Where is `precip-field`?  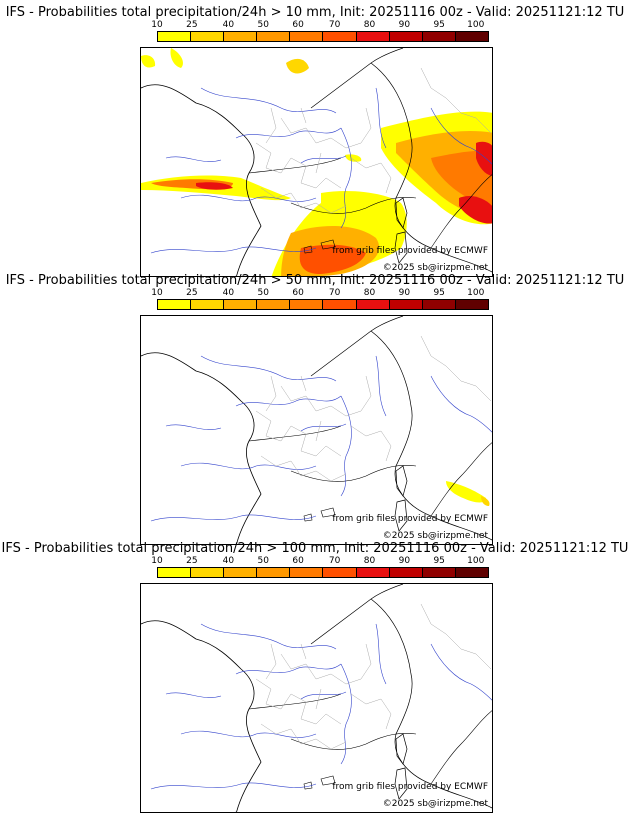
precip-field is located at coordinates (468, 493).